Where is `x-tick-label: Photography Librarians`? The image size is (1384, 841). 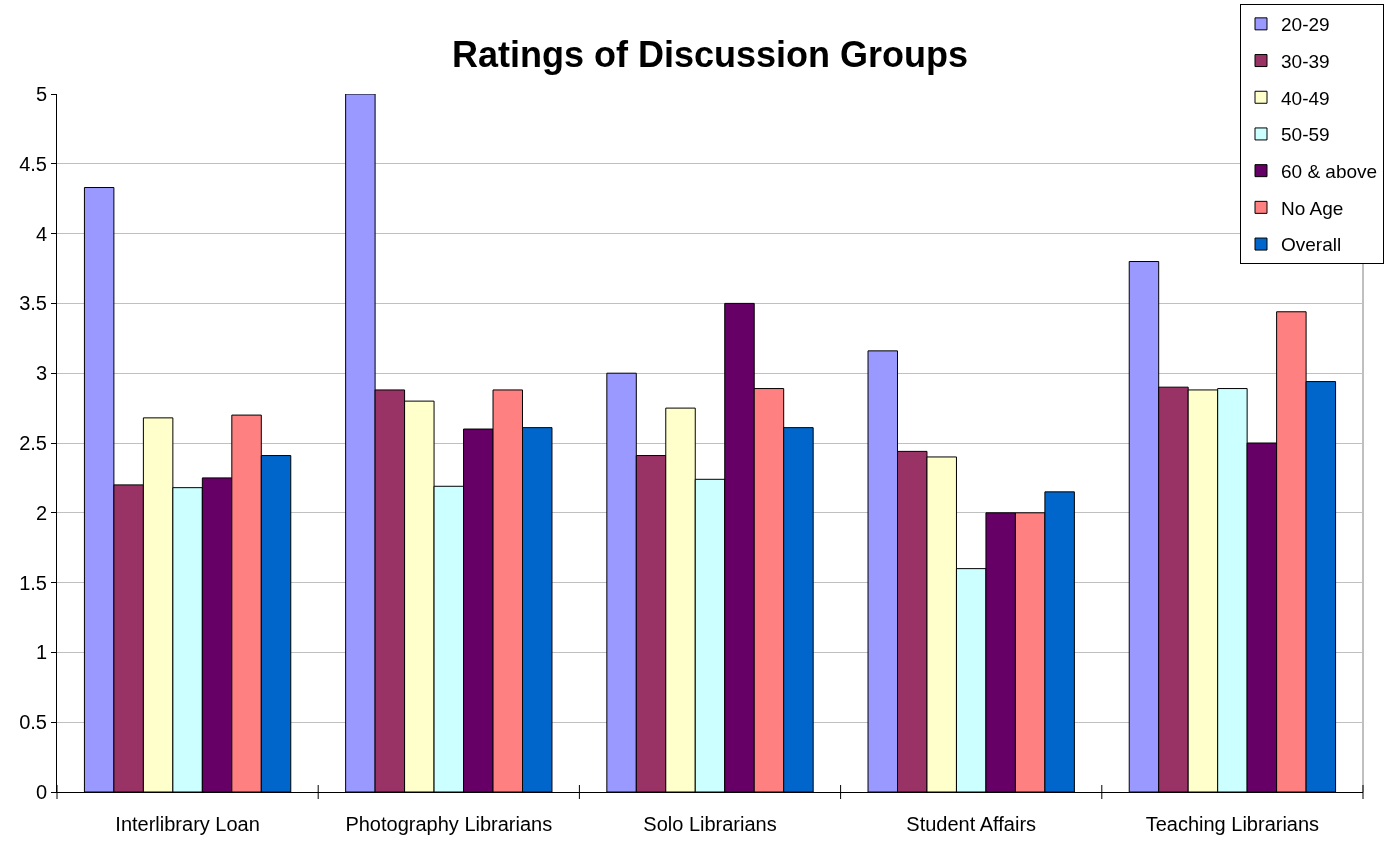
x-tick-label: Photography Librarians is located at coordinates (449, 824).